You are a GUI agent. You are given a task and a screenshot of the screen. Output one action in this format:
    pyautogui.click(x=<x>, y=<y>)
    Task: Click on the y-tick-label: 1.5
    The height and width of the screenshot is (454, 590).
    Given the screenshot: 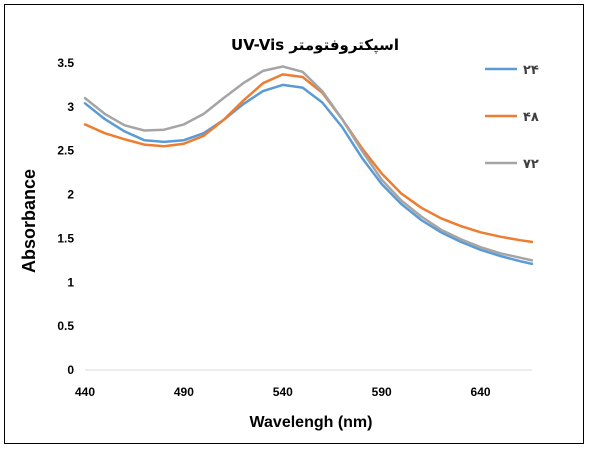 What is the action you would take?
    pyautogui.click(x=65, y=238)
    